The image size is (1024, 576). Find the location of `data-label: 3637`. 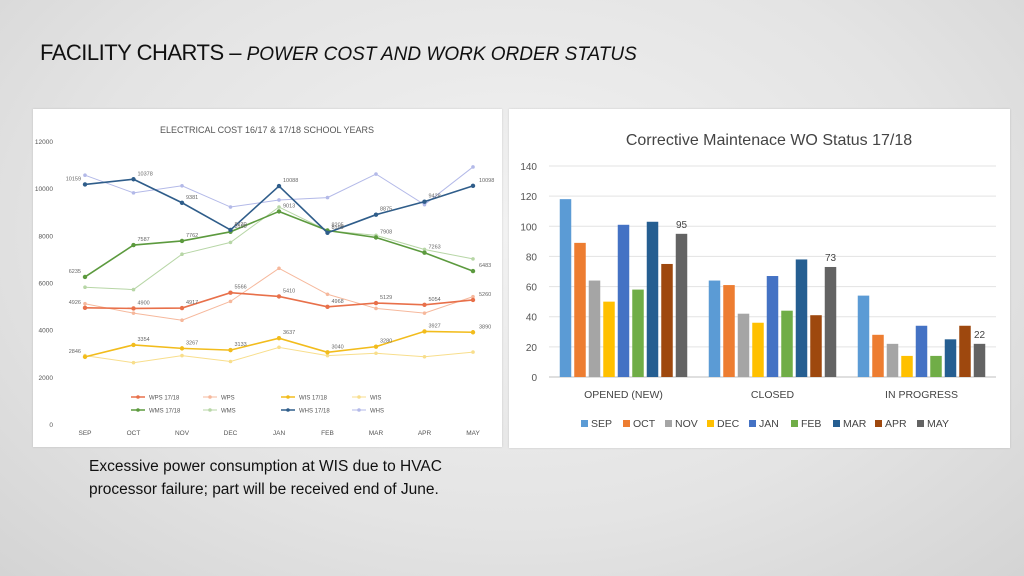

data-label: 3637 is located at coordinates (289, 333).